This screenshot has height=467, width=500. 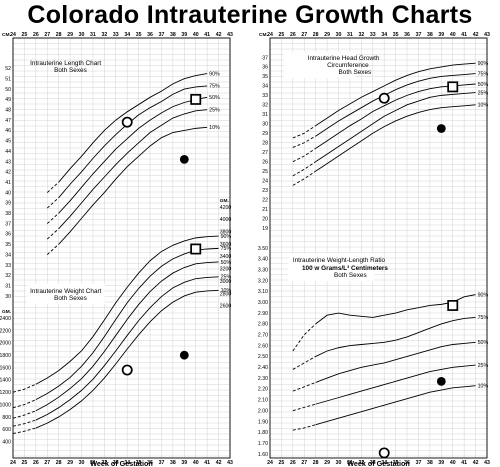 What do you see at coordinates (8, 286) in the screenshot?
I see `y-tick: 31` at bounding box center [8, 286].